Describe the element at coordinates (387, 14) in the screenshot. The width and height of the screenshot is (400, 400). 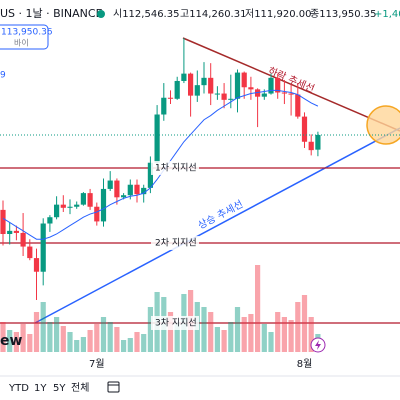
I see `change: +1,404.00 (+1` at that location.